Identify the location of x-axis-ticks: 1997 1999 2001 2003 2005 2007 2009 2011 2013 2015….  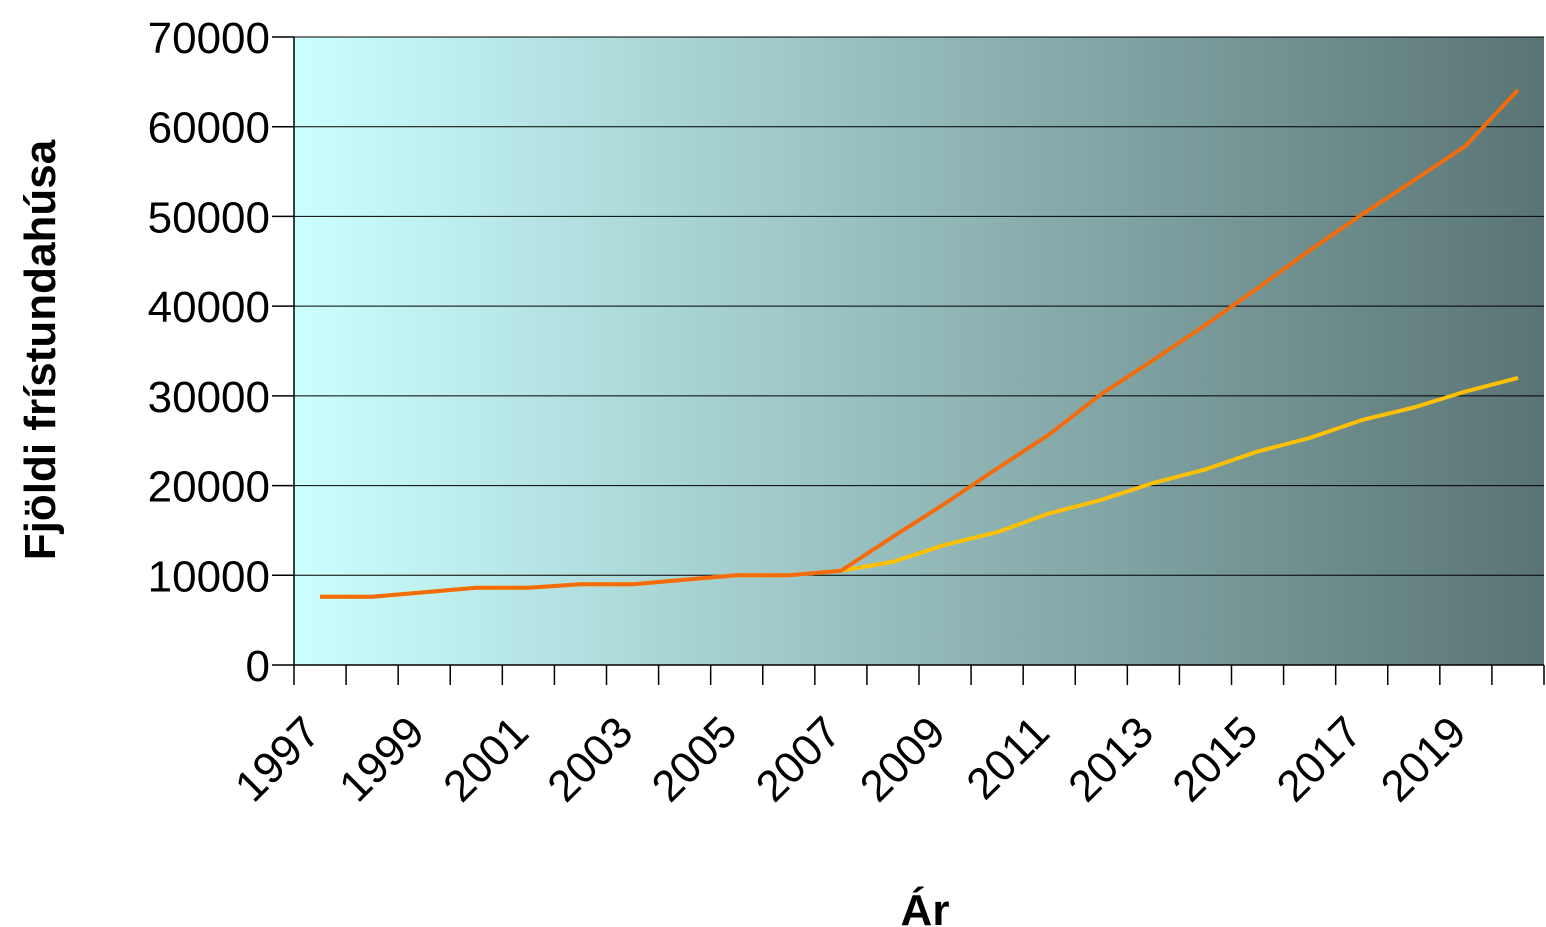
(885, 738).